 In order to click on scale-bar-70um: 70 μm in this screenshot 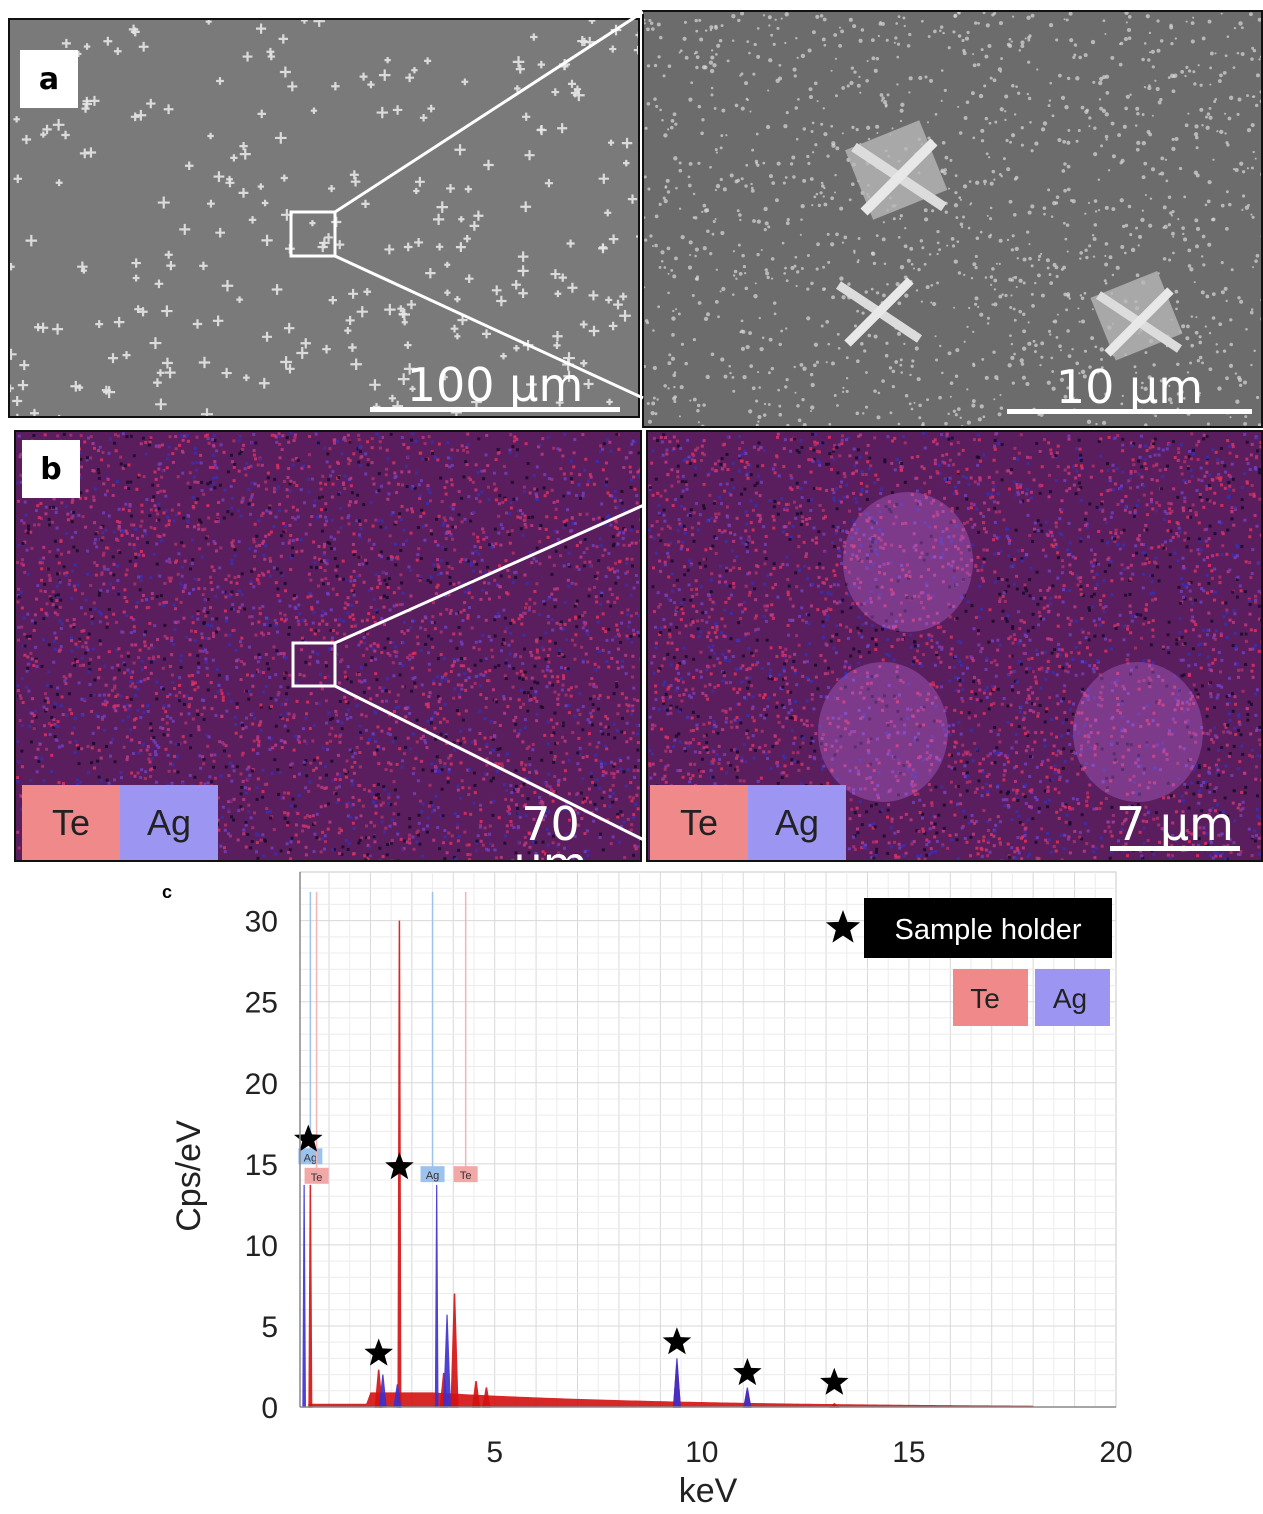, I will do `click(550, 828)`.